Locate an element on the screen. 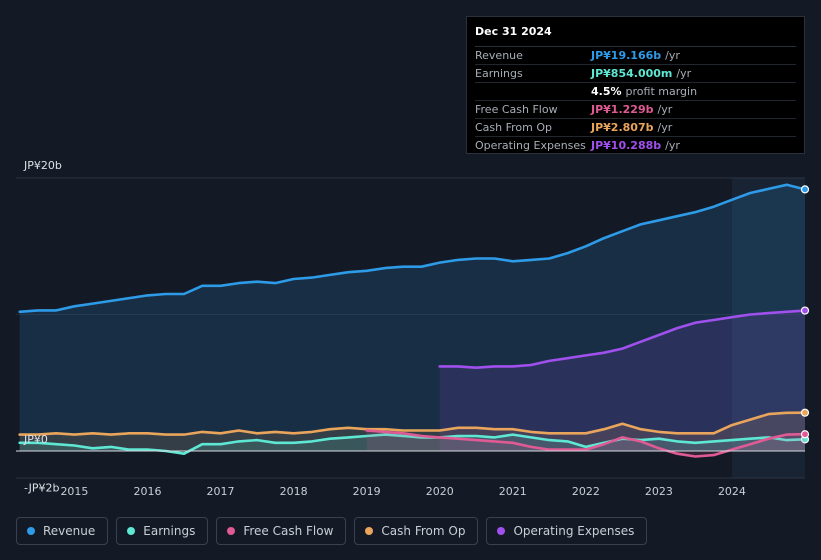 The image size is (821, 560). y-tick-label: JP¥20b is located at coordinates (42, 165).